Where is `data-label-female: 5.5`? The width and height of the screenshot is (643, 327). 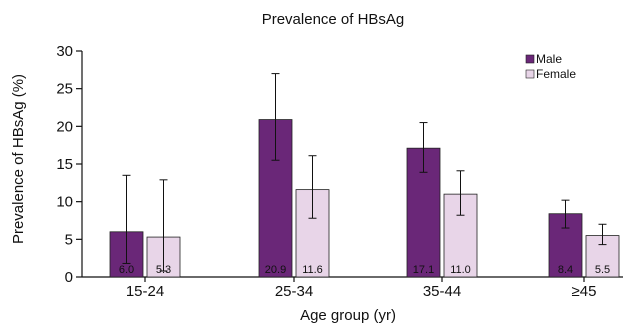
data-label-female: 5.5 is located at coordinates (602, 270).